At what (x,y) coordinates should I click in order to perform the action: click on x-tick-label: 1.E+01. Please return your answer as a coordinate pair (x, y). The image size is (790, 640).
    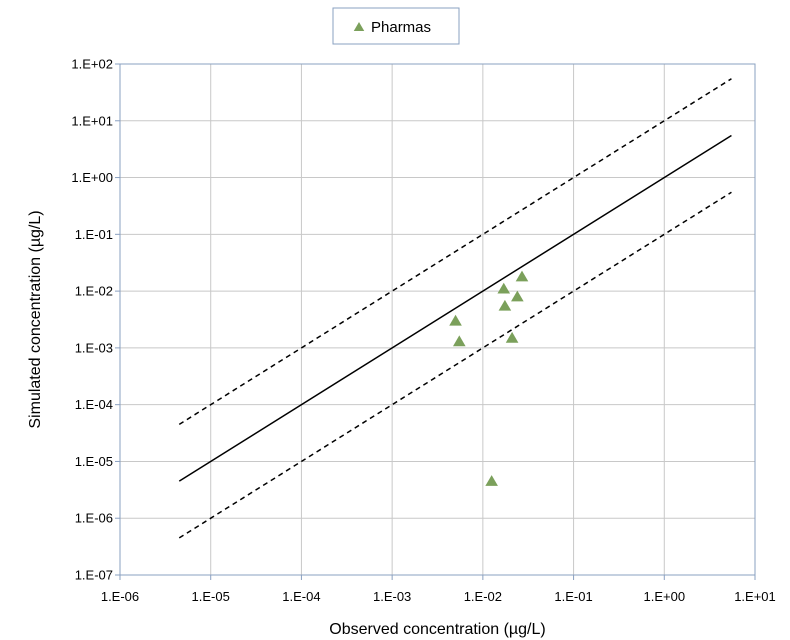
    Looking at the image, I should click on (755, 596).